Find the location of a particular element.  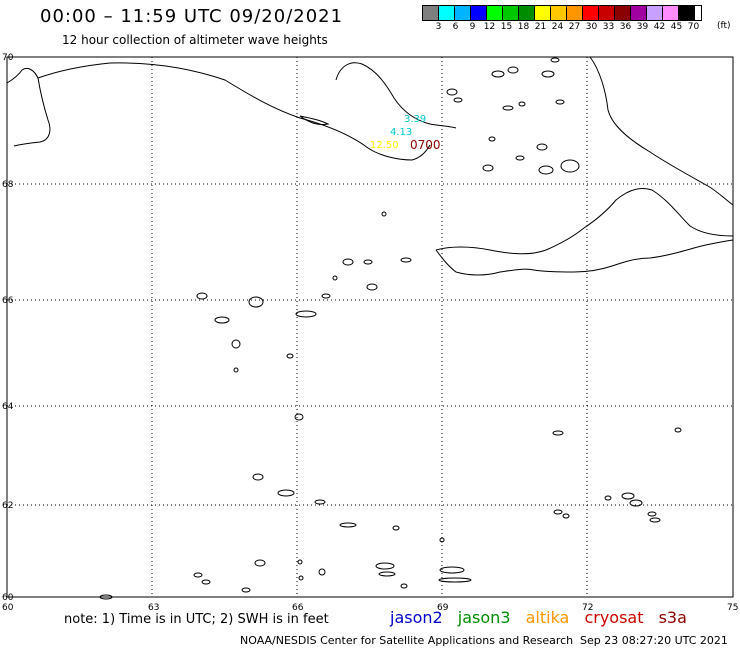

y-tick-label: 68 is located at coordinates (8, 185).